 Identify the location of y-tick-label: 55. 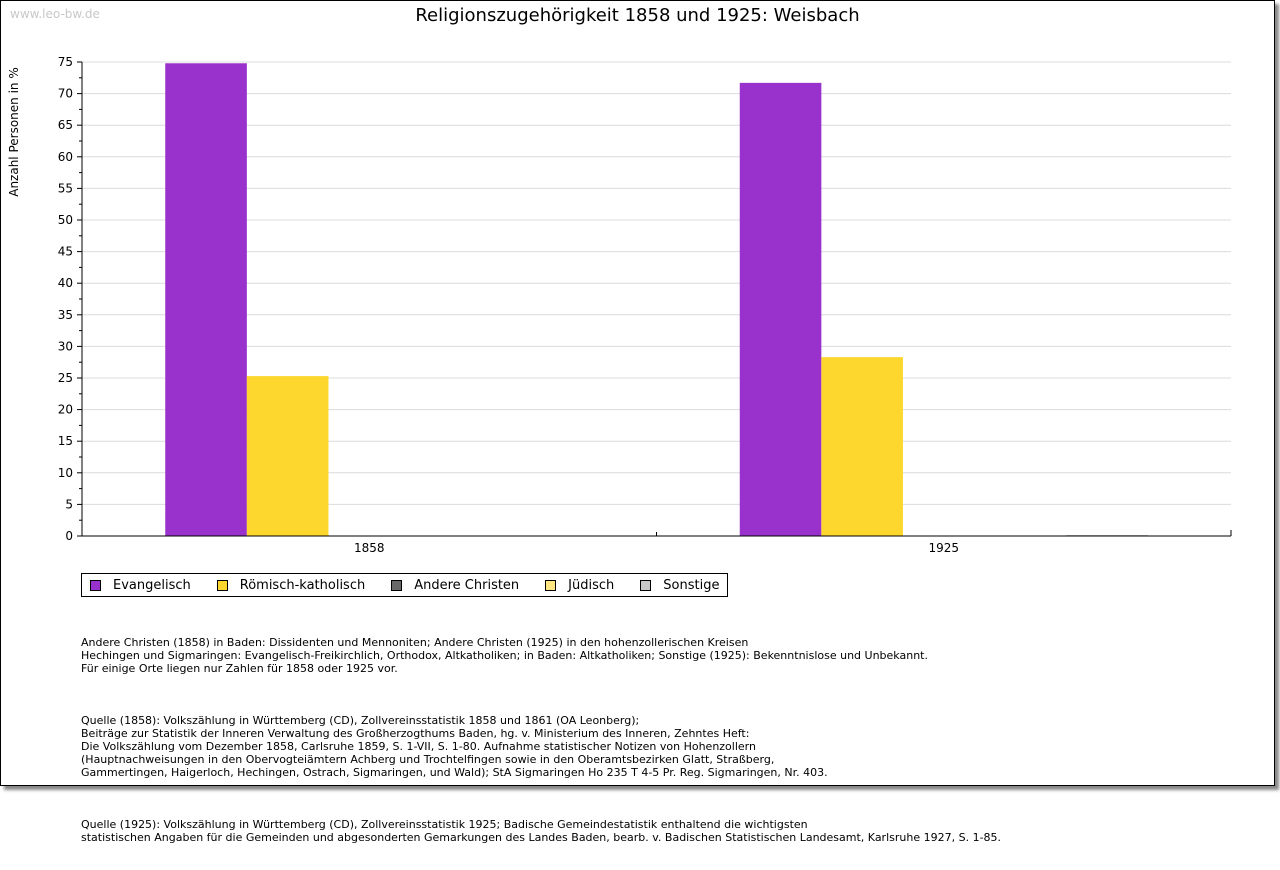
(65, 188).